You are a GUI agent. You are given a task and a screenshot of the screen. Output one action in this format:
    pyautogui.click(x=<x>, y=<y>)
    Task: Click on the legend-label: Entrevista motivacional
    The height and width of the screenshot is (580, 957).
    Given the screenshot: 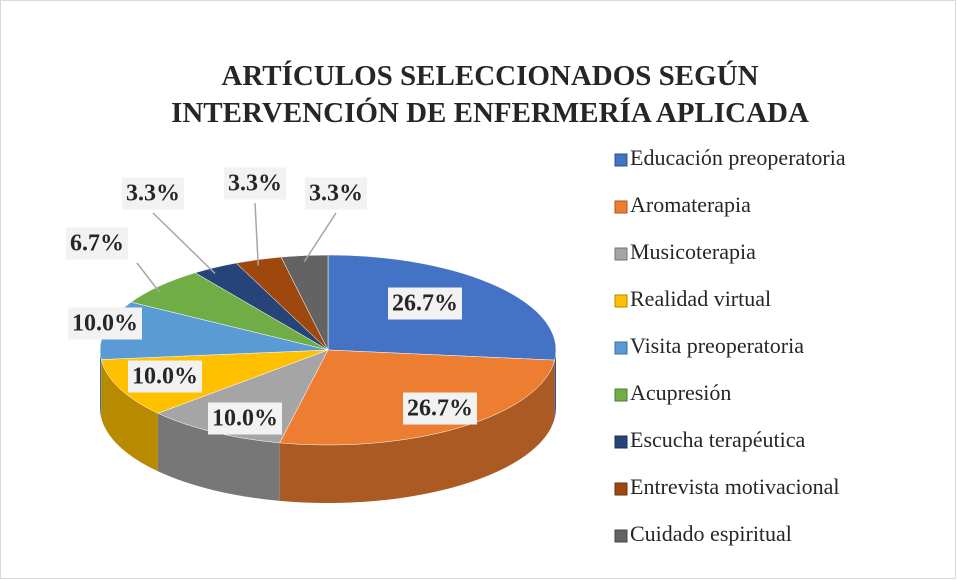 What is the action you would take?
    pyautogui.click(x=735, y=486)
    